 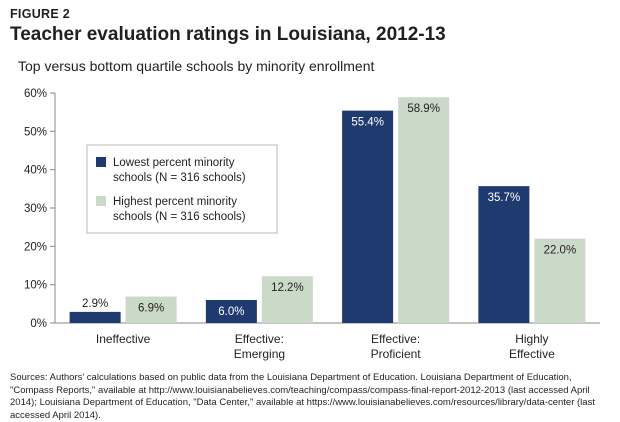 I want to click on data-label: 6.0%, so click(x=231, y=312).